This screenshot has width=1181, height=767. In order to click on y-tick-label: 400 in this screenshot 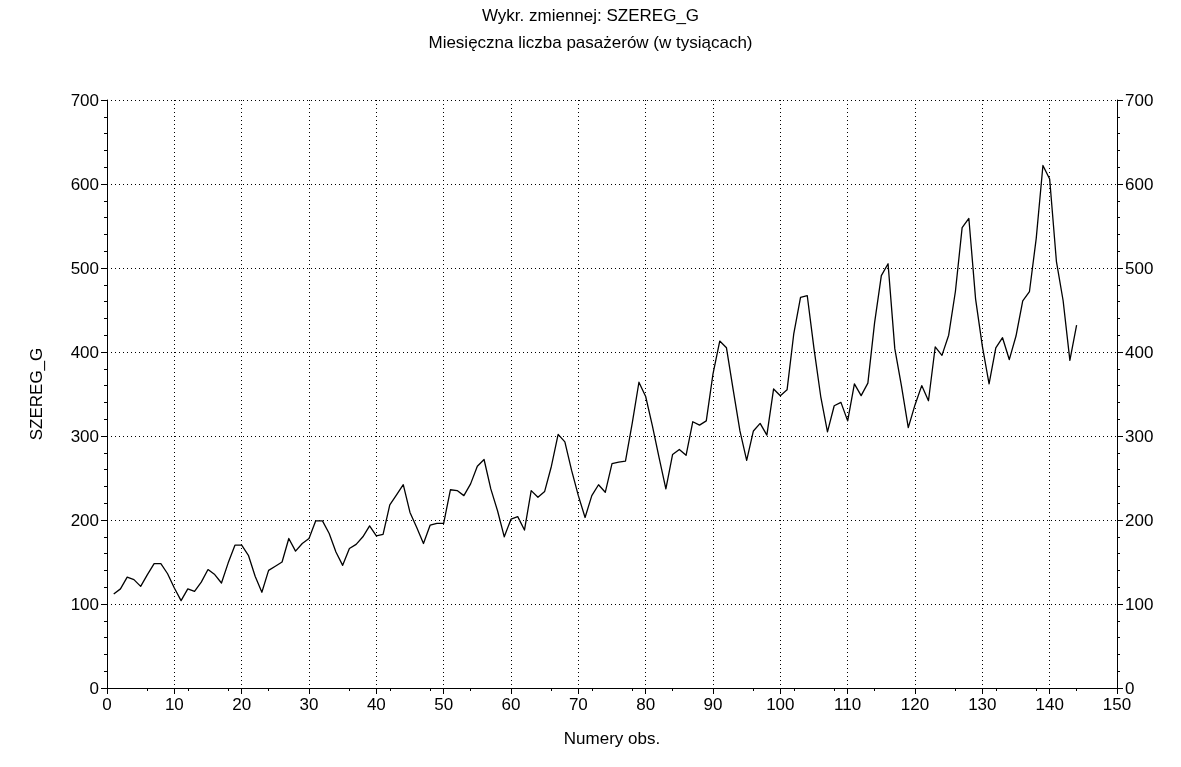, I will do `click(84, 352)`.